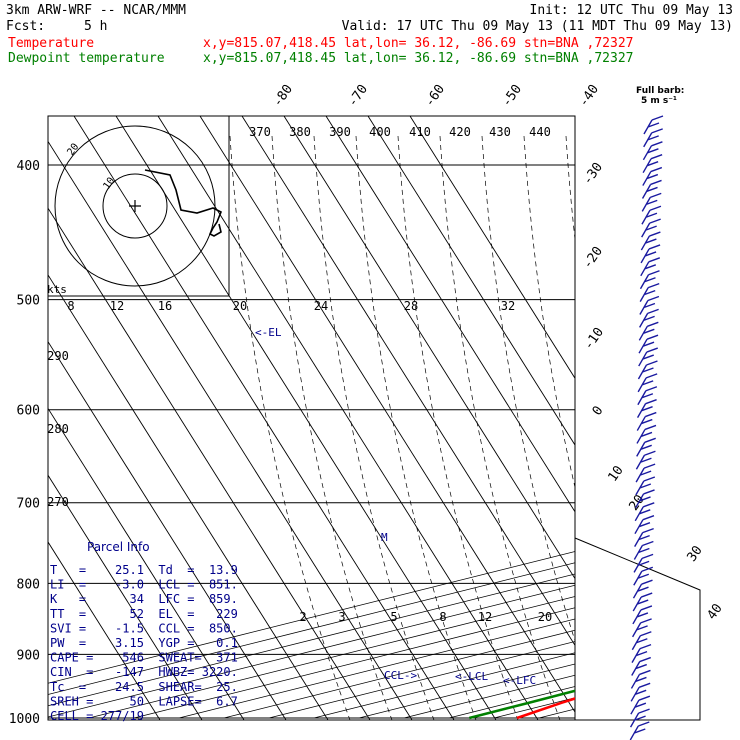 The width and height of the screenshot is (740, 740). Describe the element at coordinates (340, 132) in the screenshot. I see `theta-e-label: 390` at that location.